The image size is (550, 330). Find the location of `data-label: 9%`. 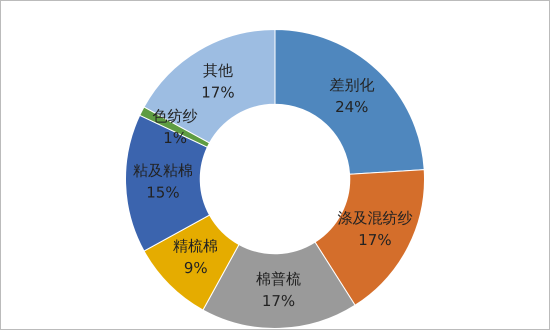

data-label: 9% is located at coordinates (196, 268).